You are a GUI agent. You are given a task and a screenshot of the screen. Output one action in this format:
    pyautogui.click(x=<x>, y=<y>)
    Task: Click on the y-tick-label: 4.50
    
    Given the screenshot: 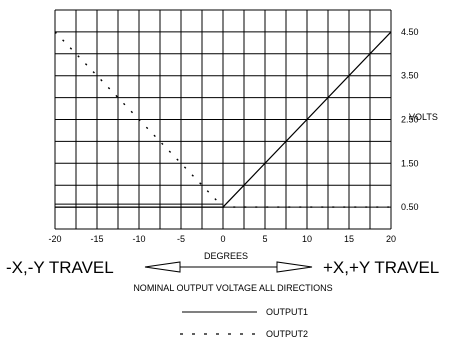 What is the action you would take?
    pyautogui.click(x=410, y=32)
    